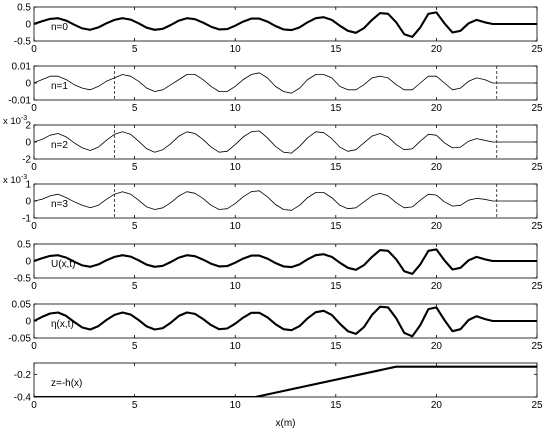 Image resolution: width=550 pixels, height=432 pixels. I want to click on x-tick-label-2-1: 5, so click(135, 167).